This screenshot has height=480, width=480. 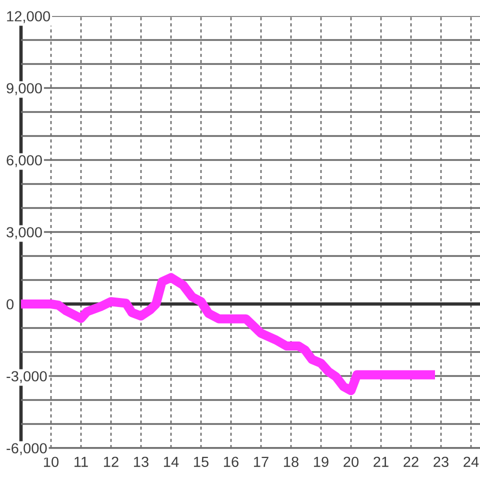 I want to click on y-tick-label: 12,000, so click(x=28, y=17).